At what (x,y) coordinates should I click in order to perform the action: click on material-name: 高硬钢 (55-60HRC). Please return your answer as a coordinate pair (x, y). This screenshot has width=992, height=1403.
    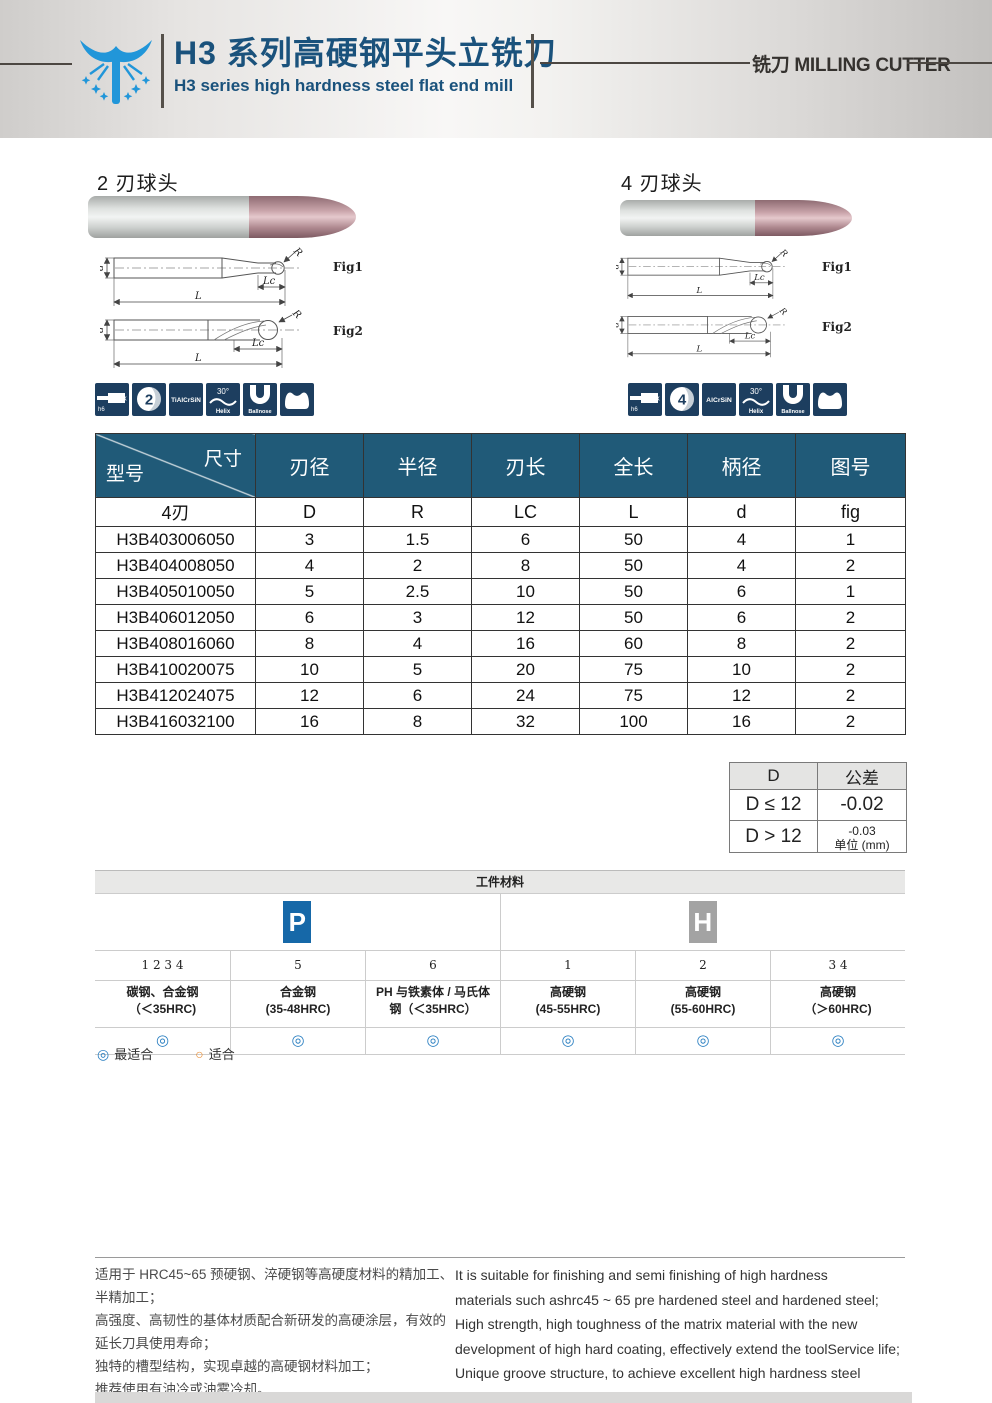
    Looking at the image, I should click on (702, 1004).